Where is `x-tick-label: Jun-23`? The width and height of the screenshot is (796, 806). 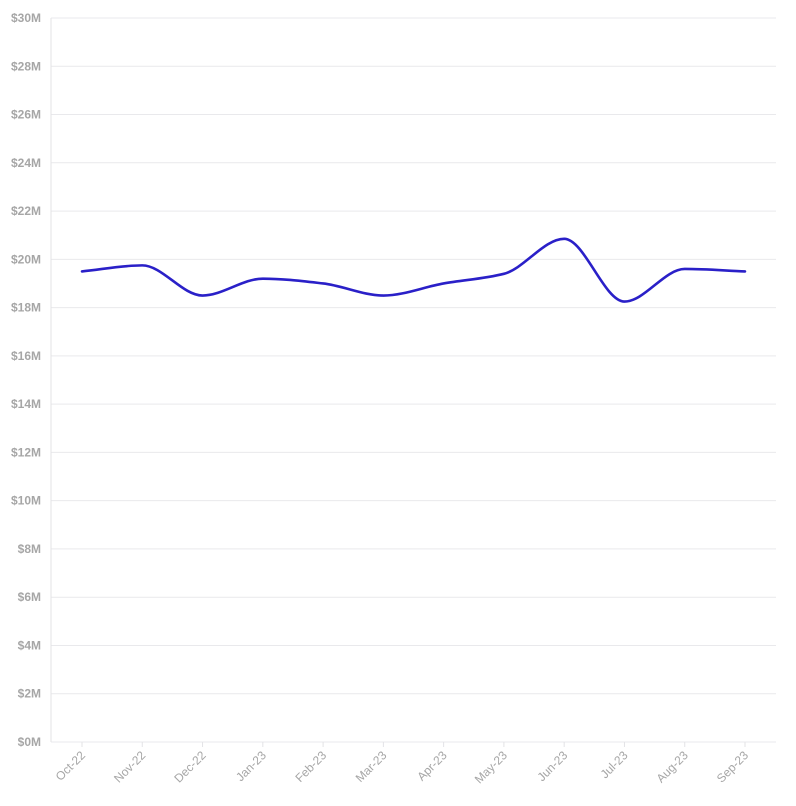
x-tick-label: Jun-23 is located at coordinates (552, 766).